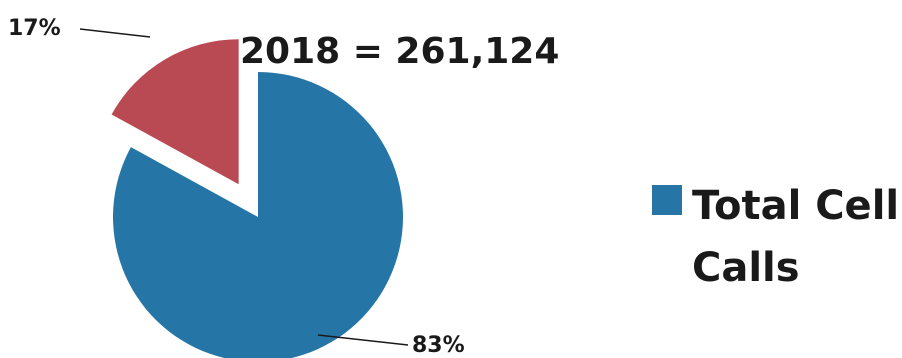  Describe the element at coordinates (115, 33) in the screenshot. I see `leader-line-17-percent` at that location.